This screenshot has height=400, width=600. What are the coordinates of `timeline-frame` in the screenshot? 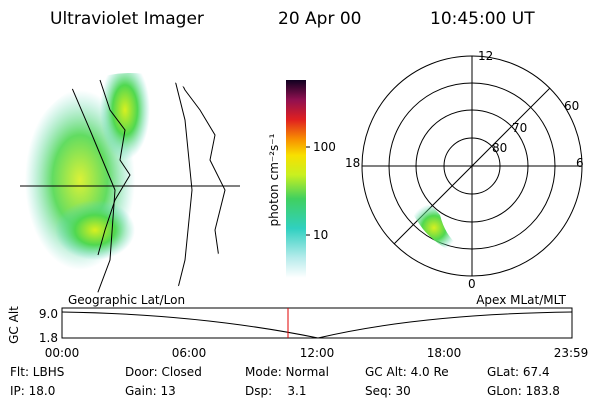 It's located at (317, 323).